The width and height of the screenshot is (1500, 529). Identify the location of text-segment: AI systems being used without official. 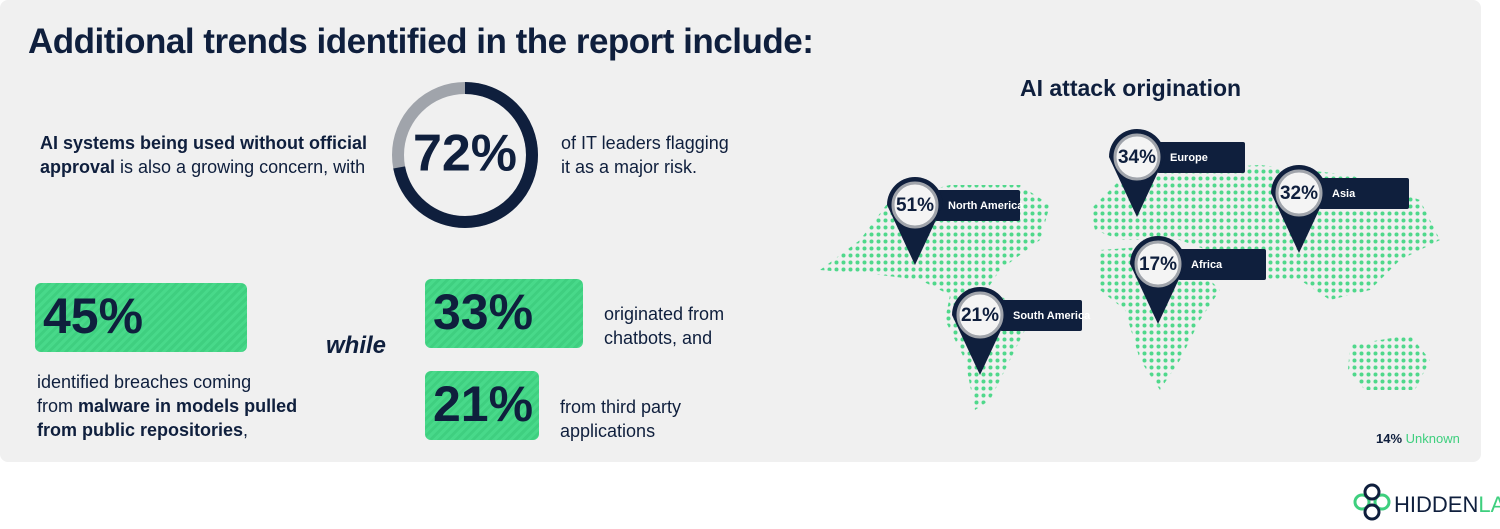
(204, 143).